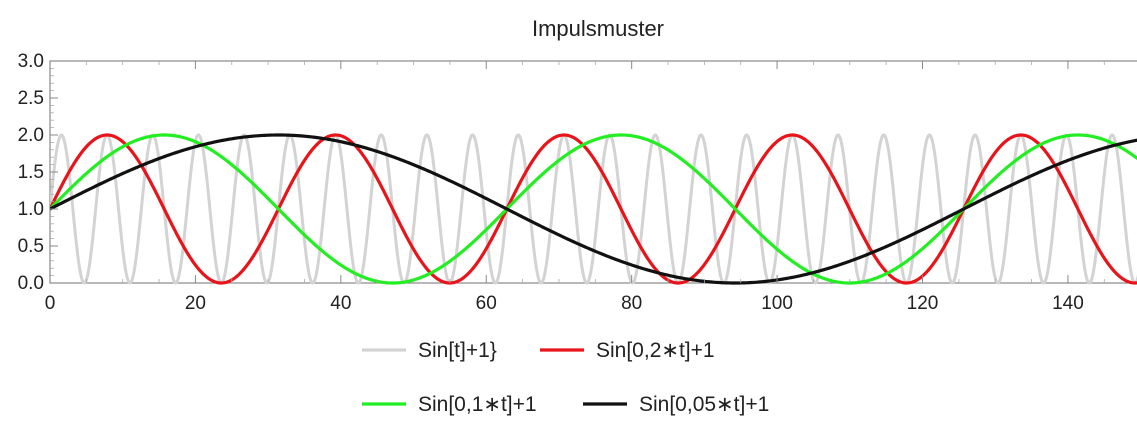 The height and width of the screenshot is (424, 1137). What do you see at coordinates (31, 283) in the screenshot?
I see `y-tick-label: 0.0` at bounding box center [31, 283].